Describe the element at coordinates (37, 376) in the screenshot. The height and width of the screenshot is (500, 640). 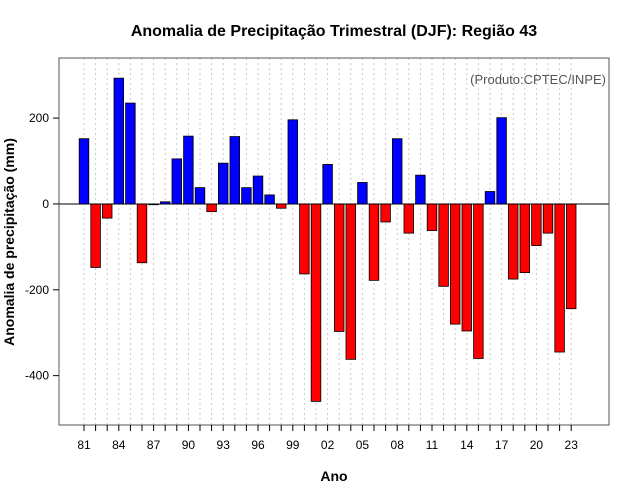
I see `y-tick-label: -400` at that location.